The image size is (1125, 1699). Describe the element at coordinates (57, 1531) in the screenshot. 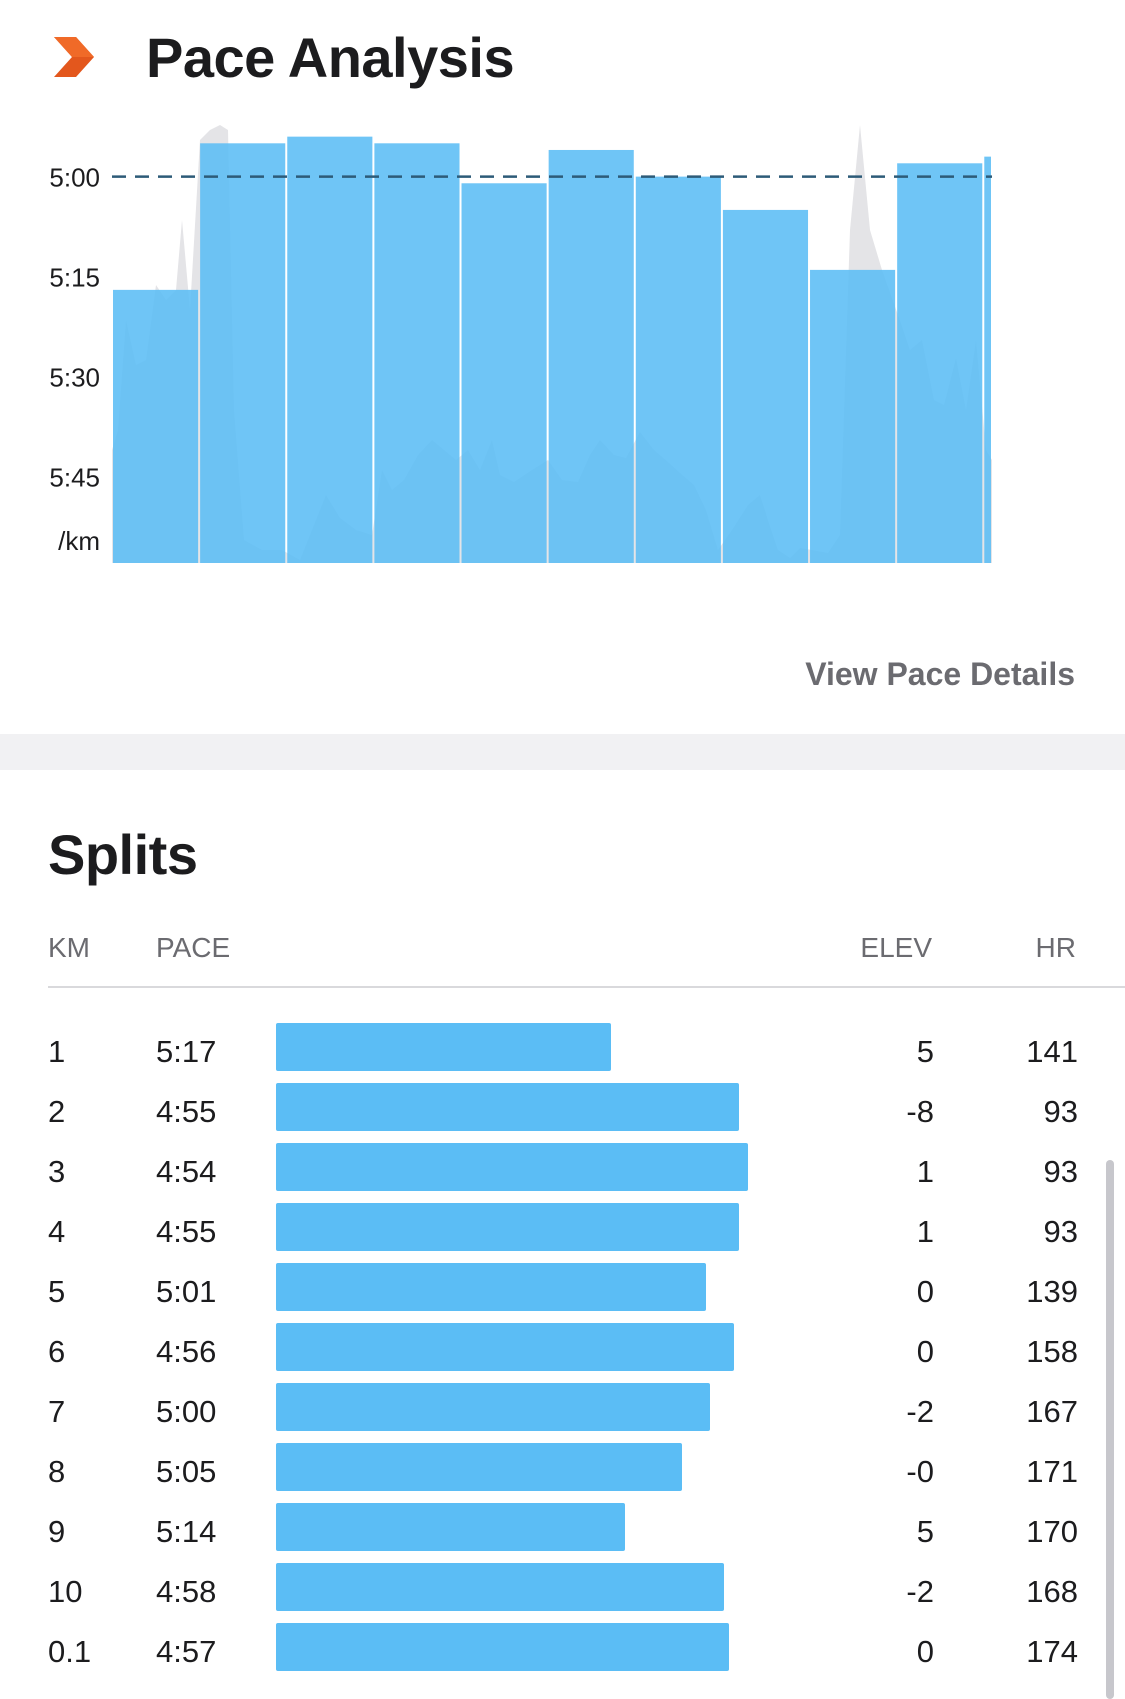

I see `split-km: 9` at that location.